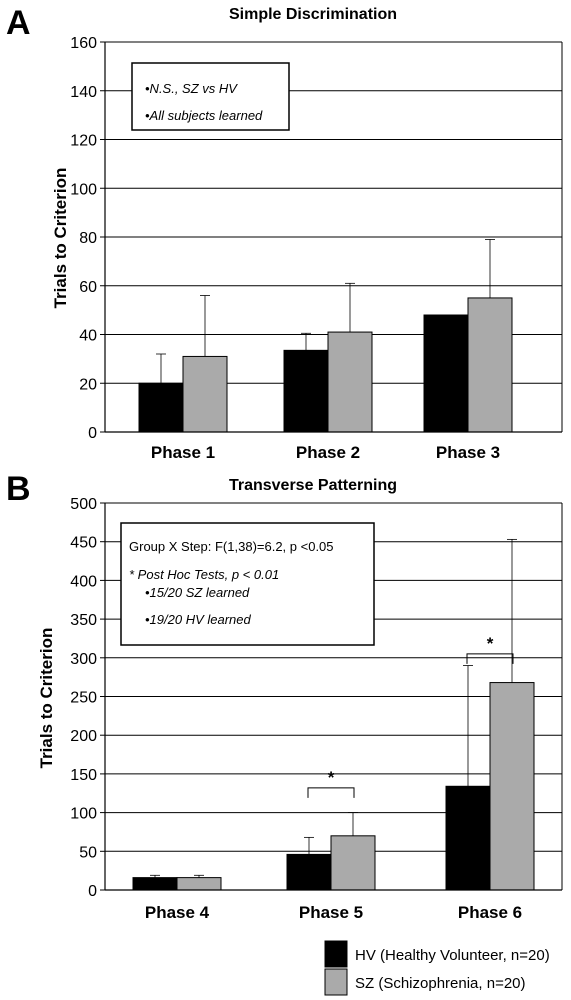 The width and height of the screenshot is (571, 1000). I want to click on panel-b-letter: B, so click(18, 489).